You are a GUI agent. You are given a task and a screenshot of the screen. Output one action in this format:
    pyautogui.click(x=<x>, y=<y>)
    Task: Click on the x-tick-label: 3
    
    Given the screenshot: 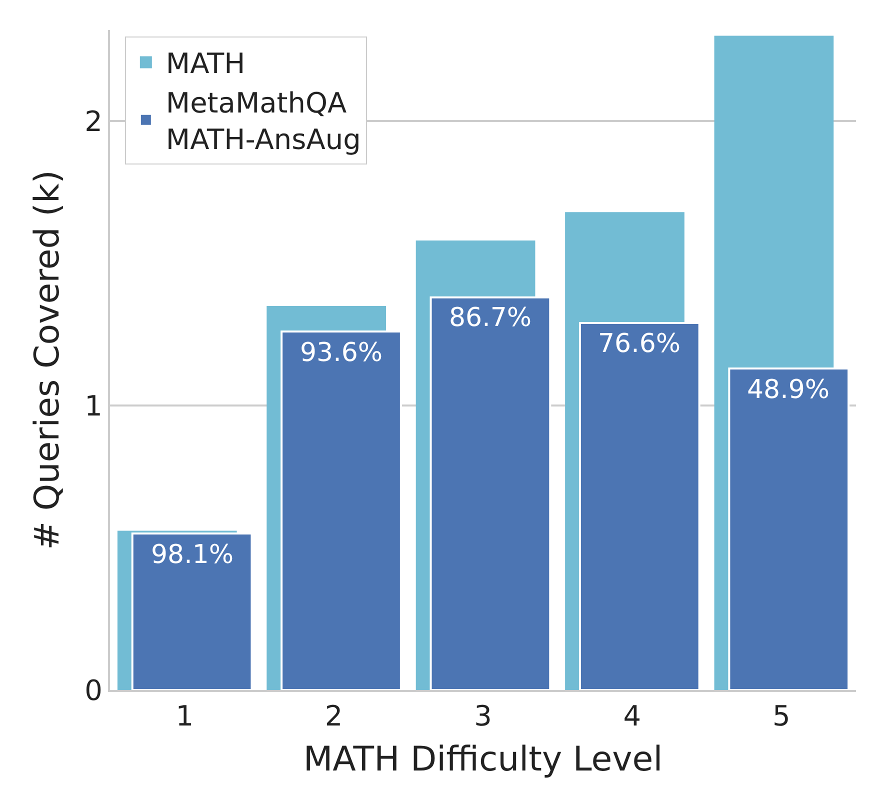 What is the action you would take?
    pyautogui.click(x=483, y=716)
    